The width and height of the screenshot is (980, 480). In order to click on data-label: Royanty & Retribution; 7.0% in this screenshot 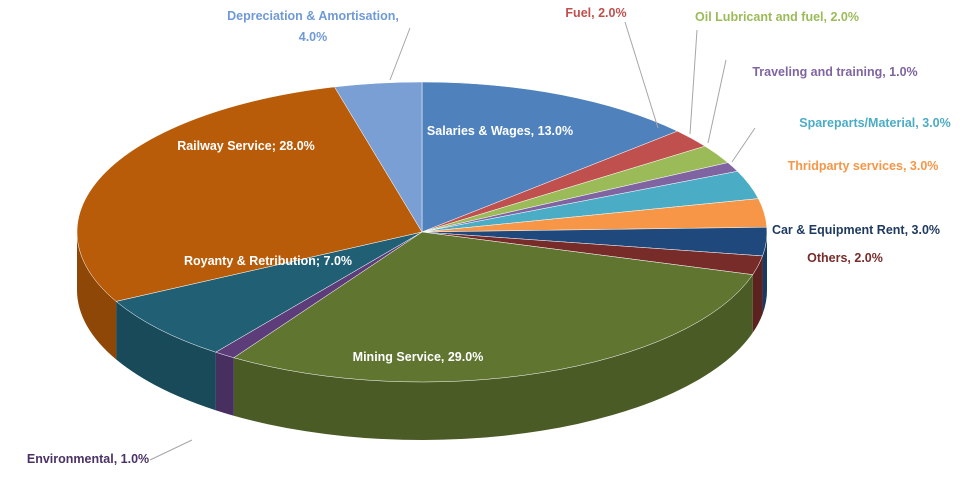, I will do `click(268, 261)`.